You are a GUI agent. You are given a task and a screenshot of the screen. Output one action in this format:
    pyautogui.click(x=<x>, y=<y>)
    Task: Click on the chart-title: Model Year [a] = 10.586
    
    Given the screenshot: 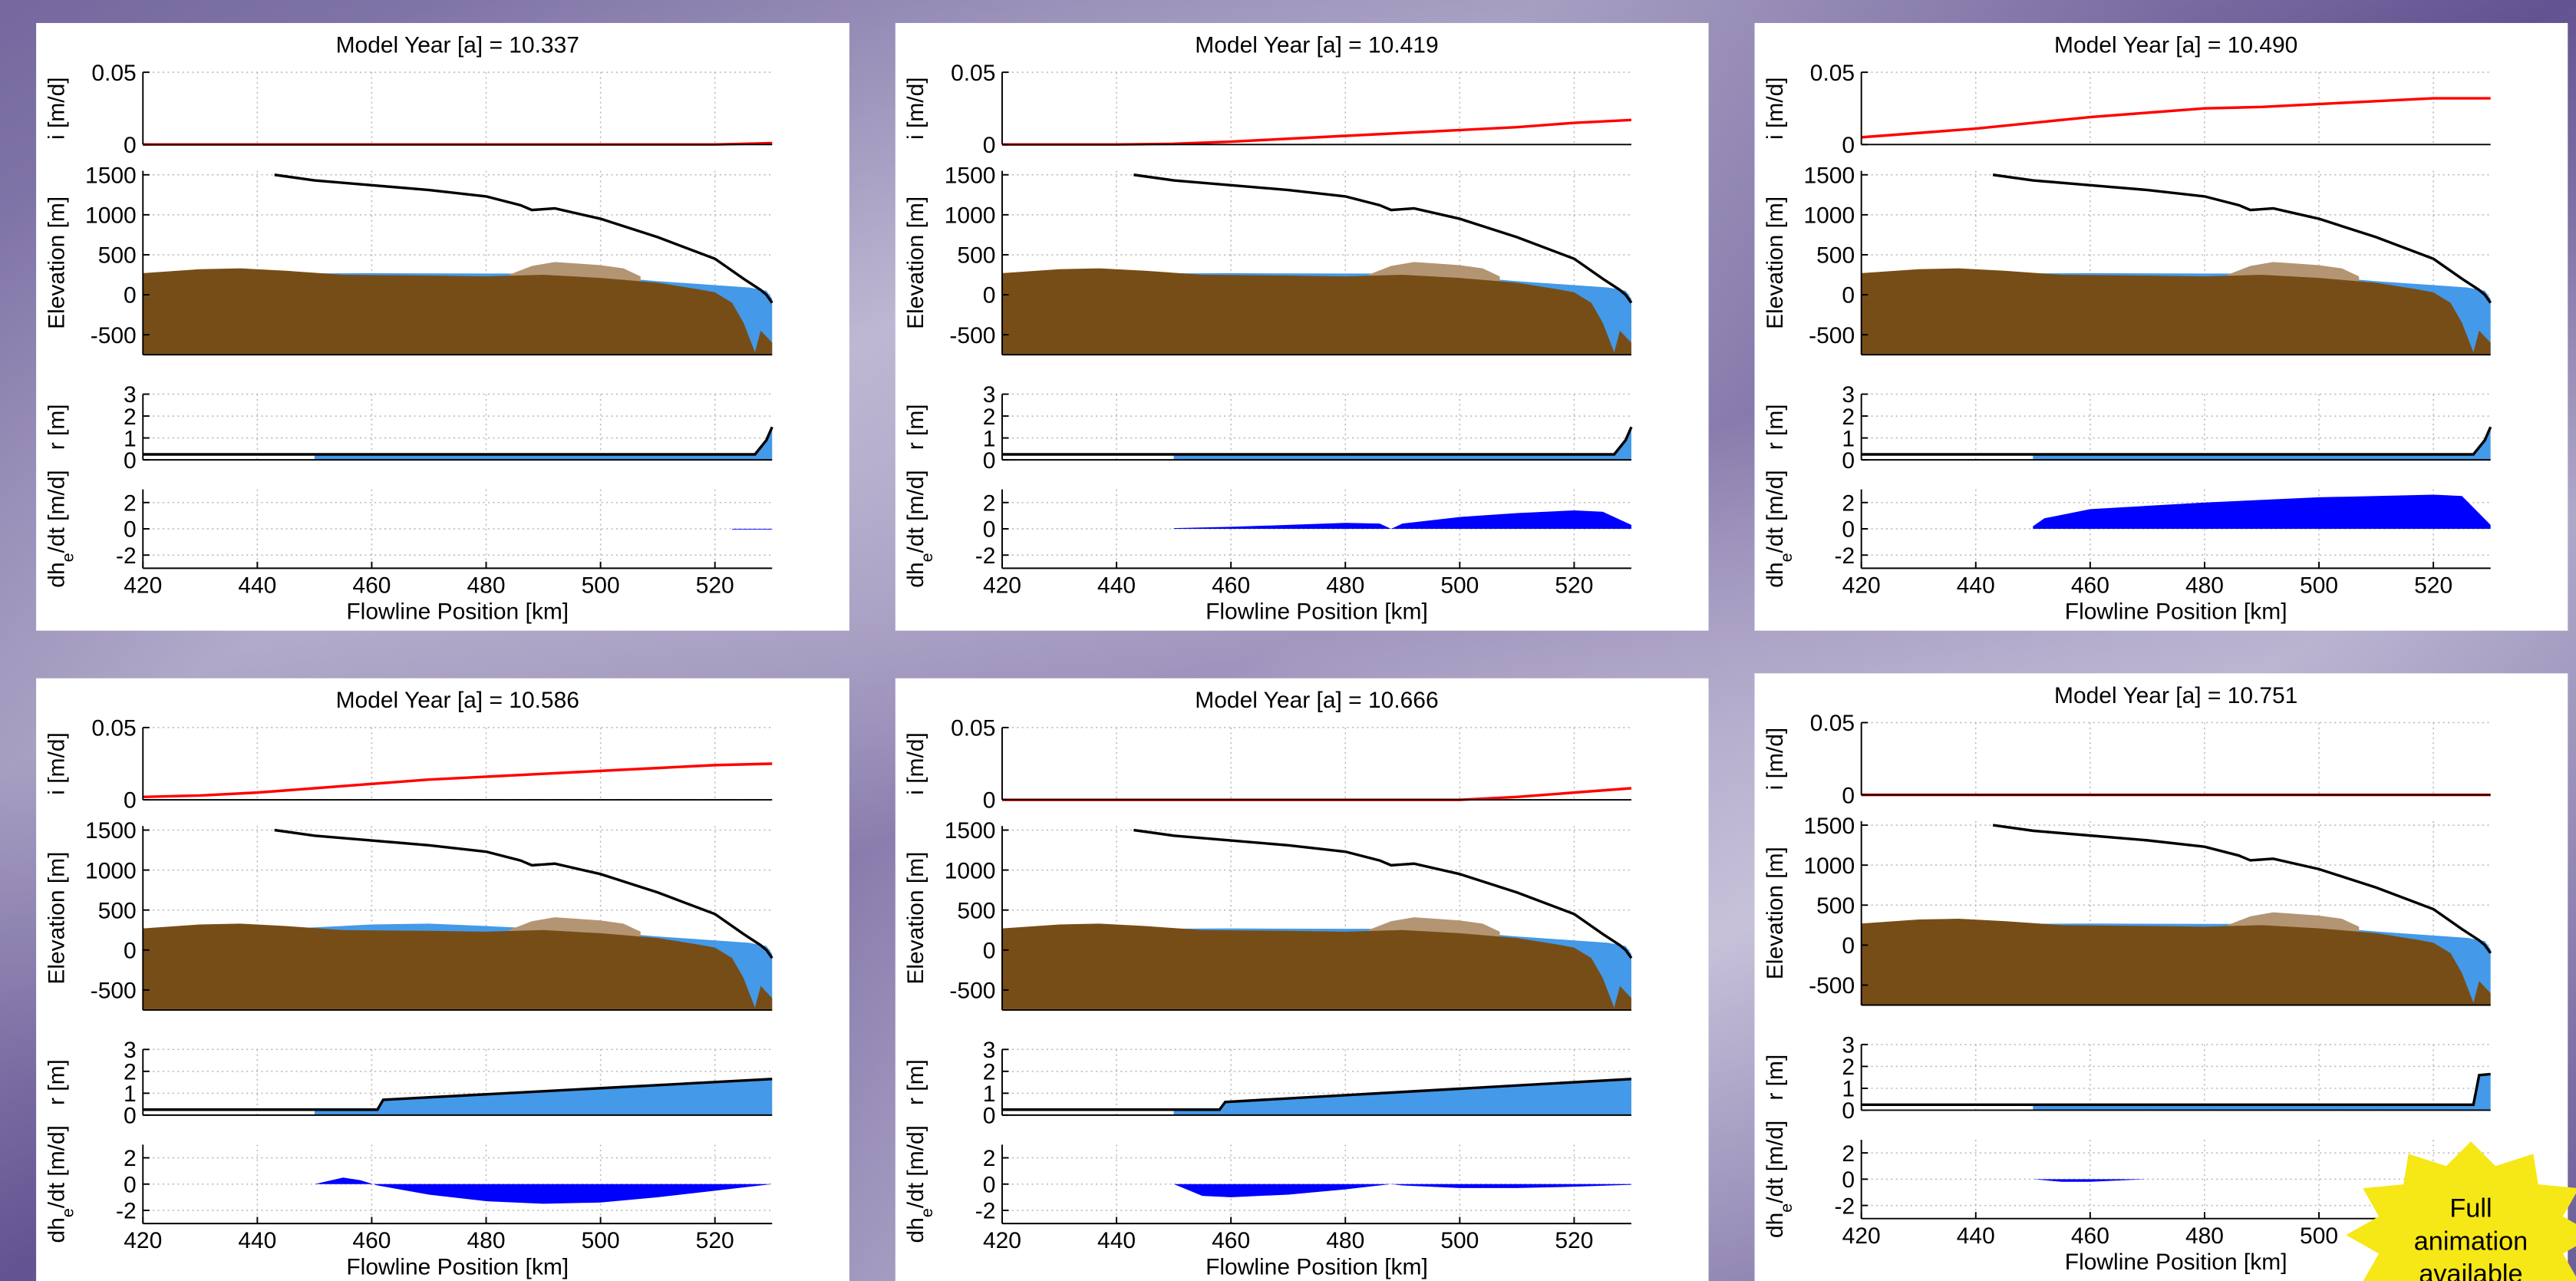 What is the action you would take?
    pyautogui.click(x=457, y=700)
    